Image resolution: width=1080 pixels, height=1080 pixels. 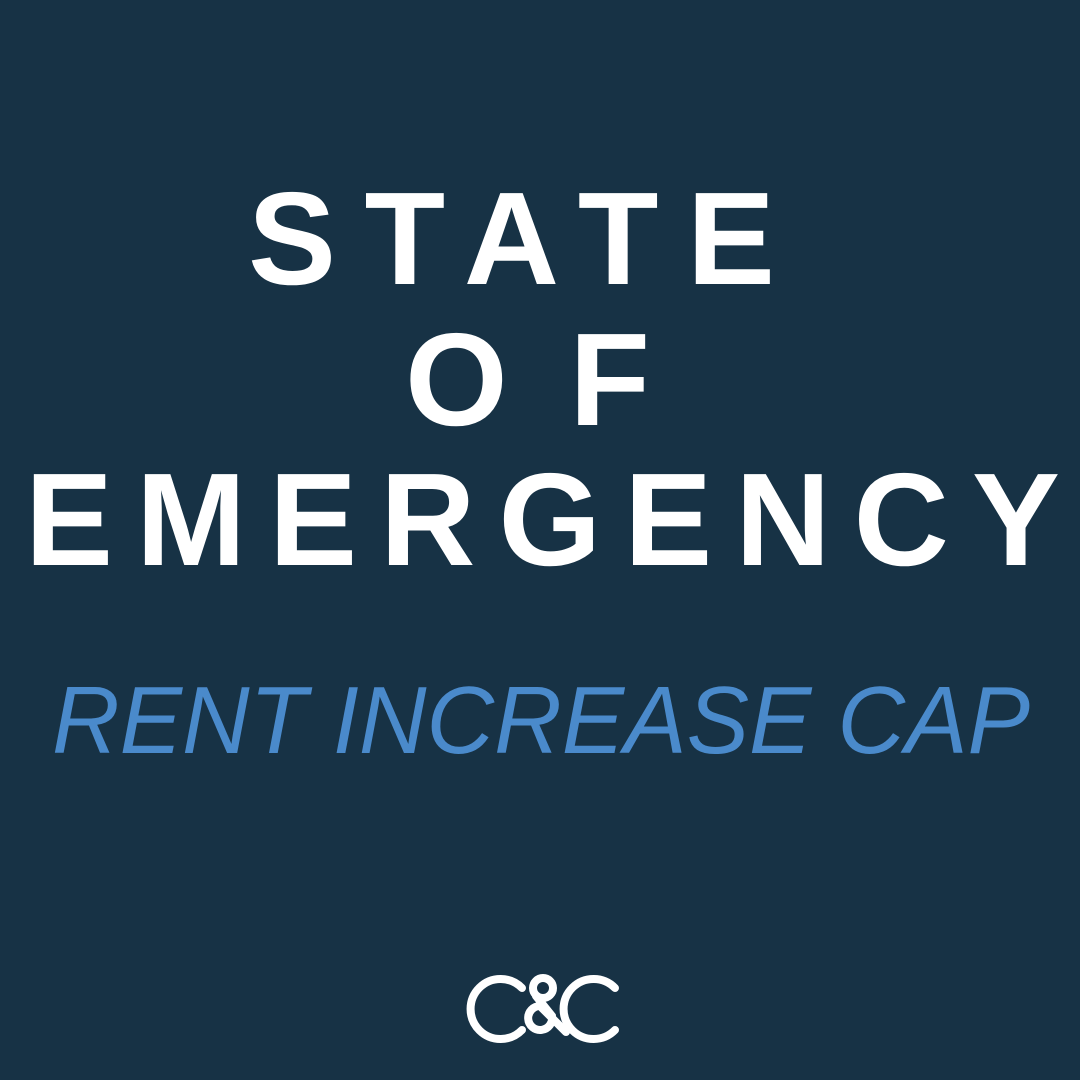 What do you see at coordinates (541, 720) in the screenshot?
I see `subheadline: RENT INCREASE CAP` at bounding box center [541, 720].